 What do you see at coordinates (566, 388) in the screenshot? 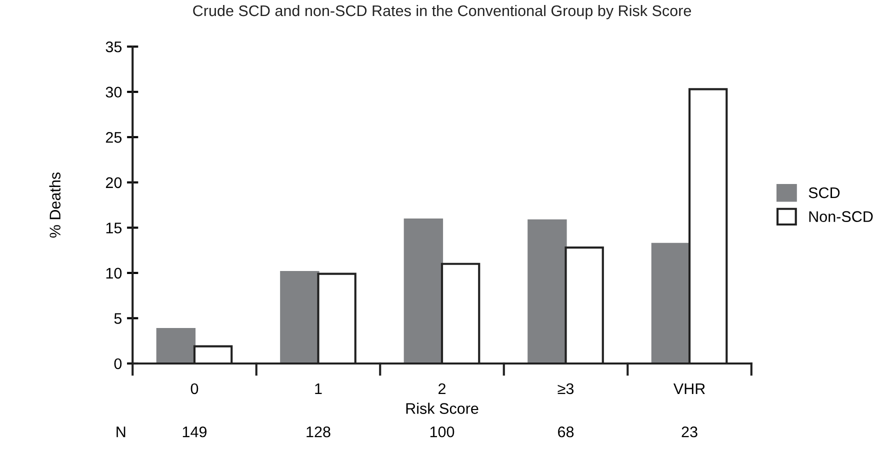
I see `x-tick-label: ≥3` at bounding box center [566, 388].